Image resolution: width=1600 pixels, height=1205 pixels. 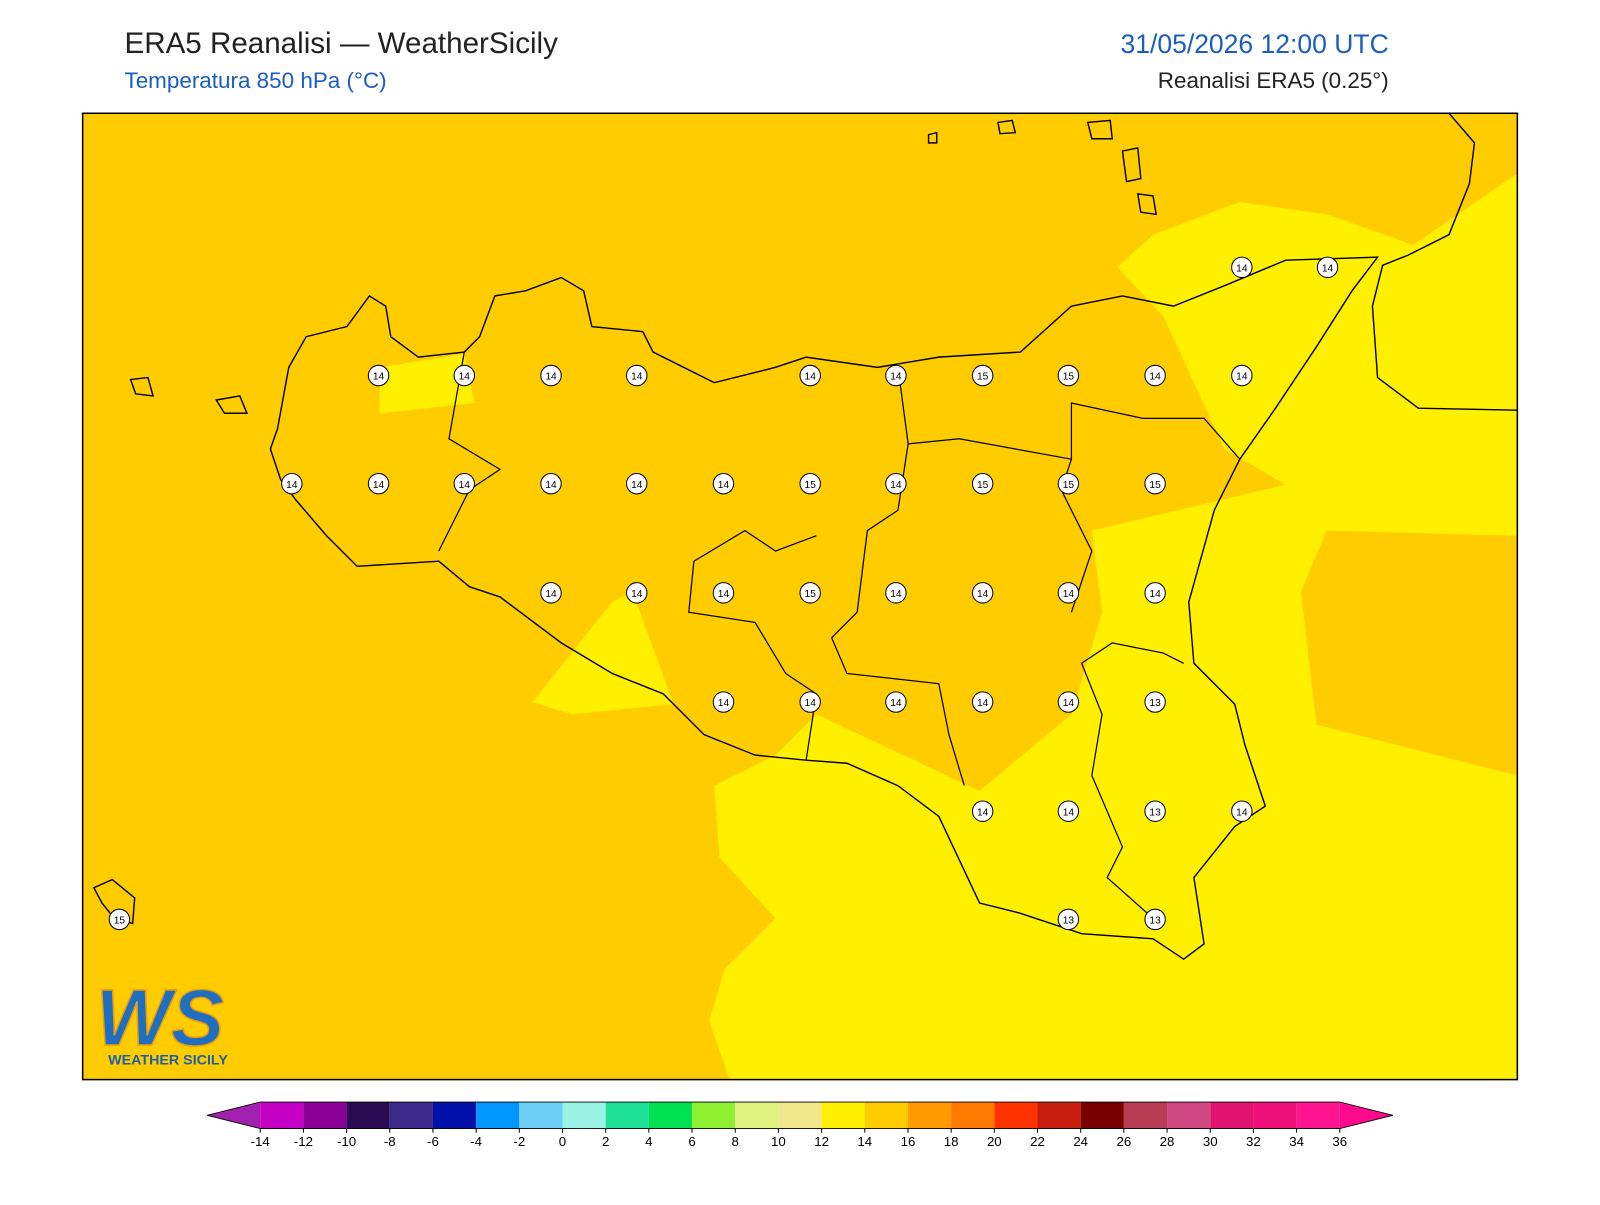 What do you see at coordinates (1167, 1141) in the screenshot?
I see `colorbar-tick-label: 28` at bounding box center [1167, 1141].